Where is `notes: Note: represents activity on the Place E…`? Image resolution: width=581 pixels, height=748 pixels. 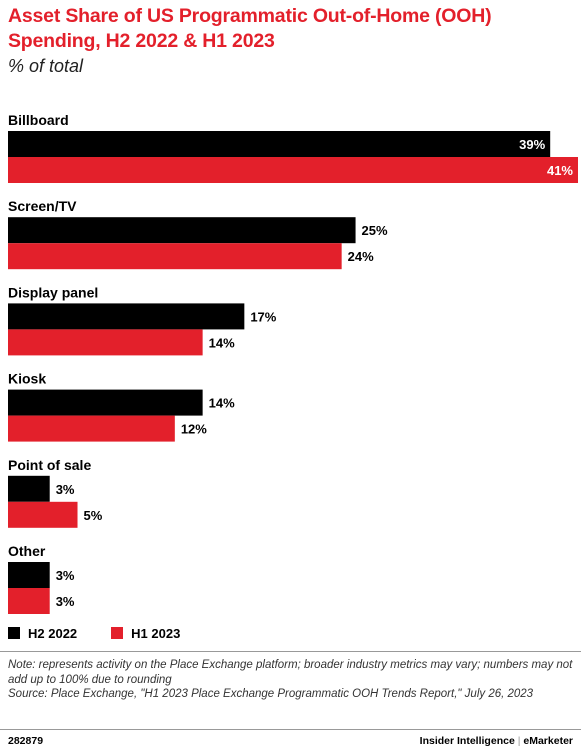
notes: Note: represents activity on the Place E… is located at coordinates (290, 680).